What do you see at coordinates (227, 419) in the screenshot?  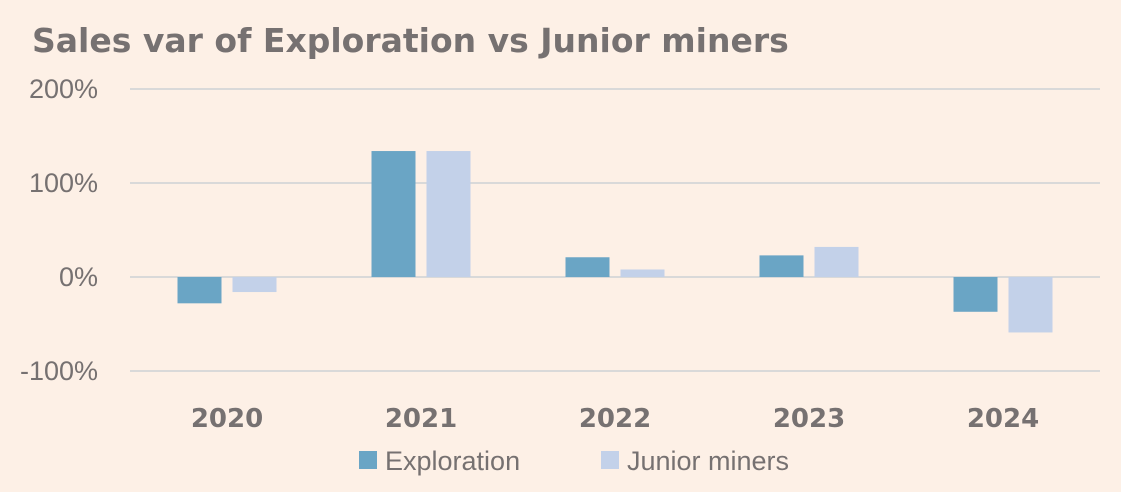 I see `x-category-label: 2020` at bounding box center [227, 419].